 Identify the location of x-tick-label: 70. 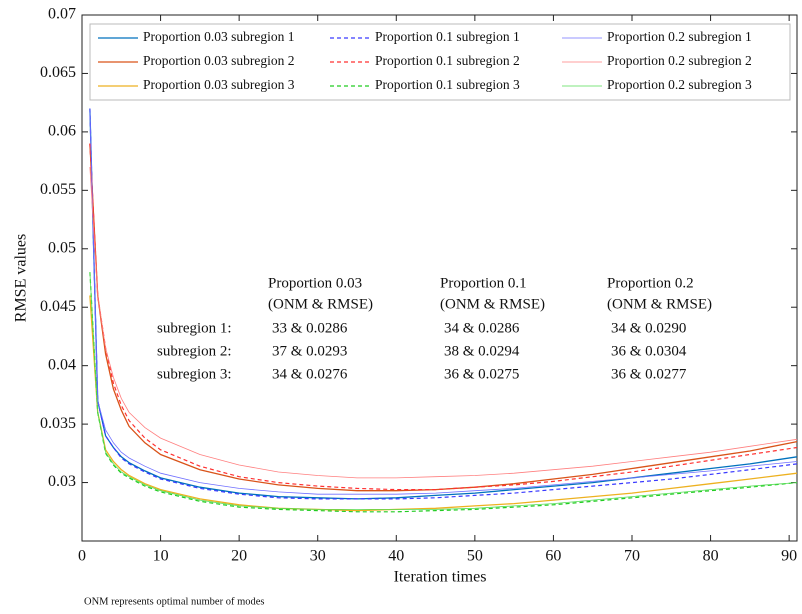
(632, 556).